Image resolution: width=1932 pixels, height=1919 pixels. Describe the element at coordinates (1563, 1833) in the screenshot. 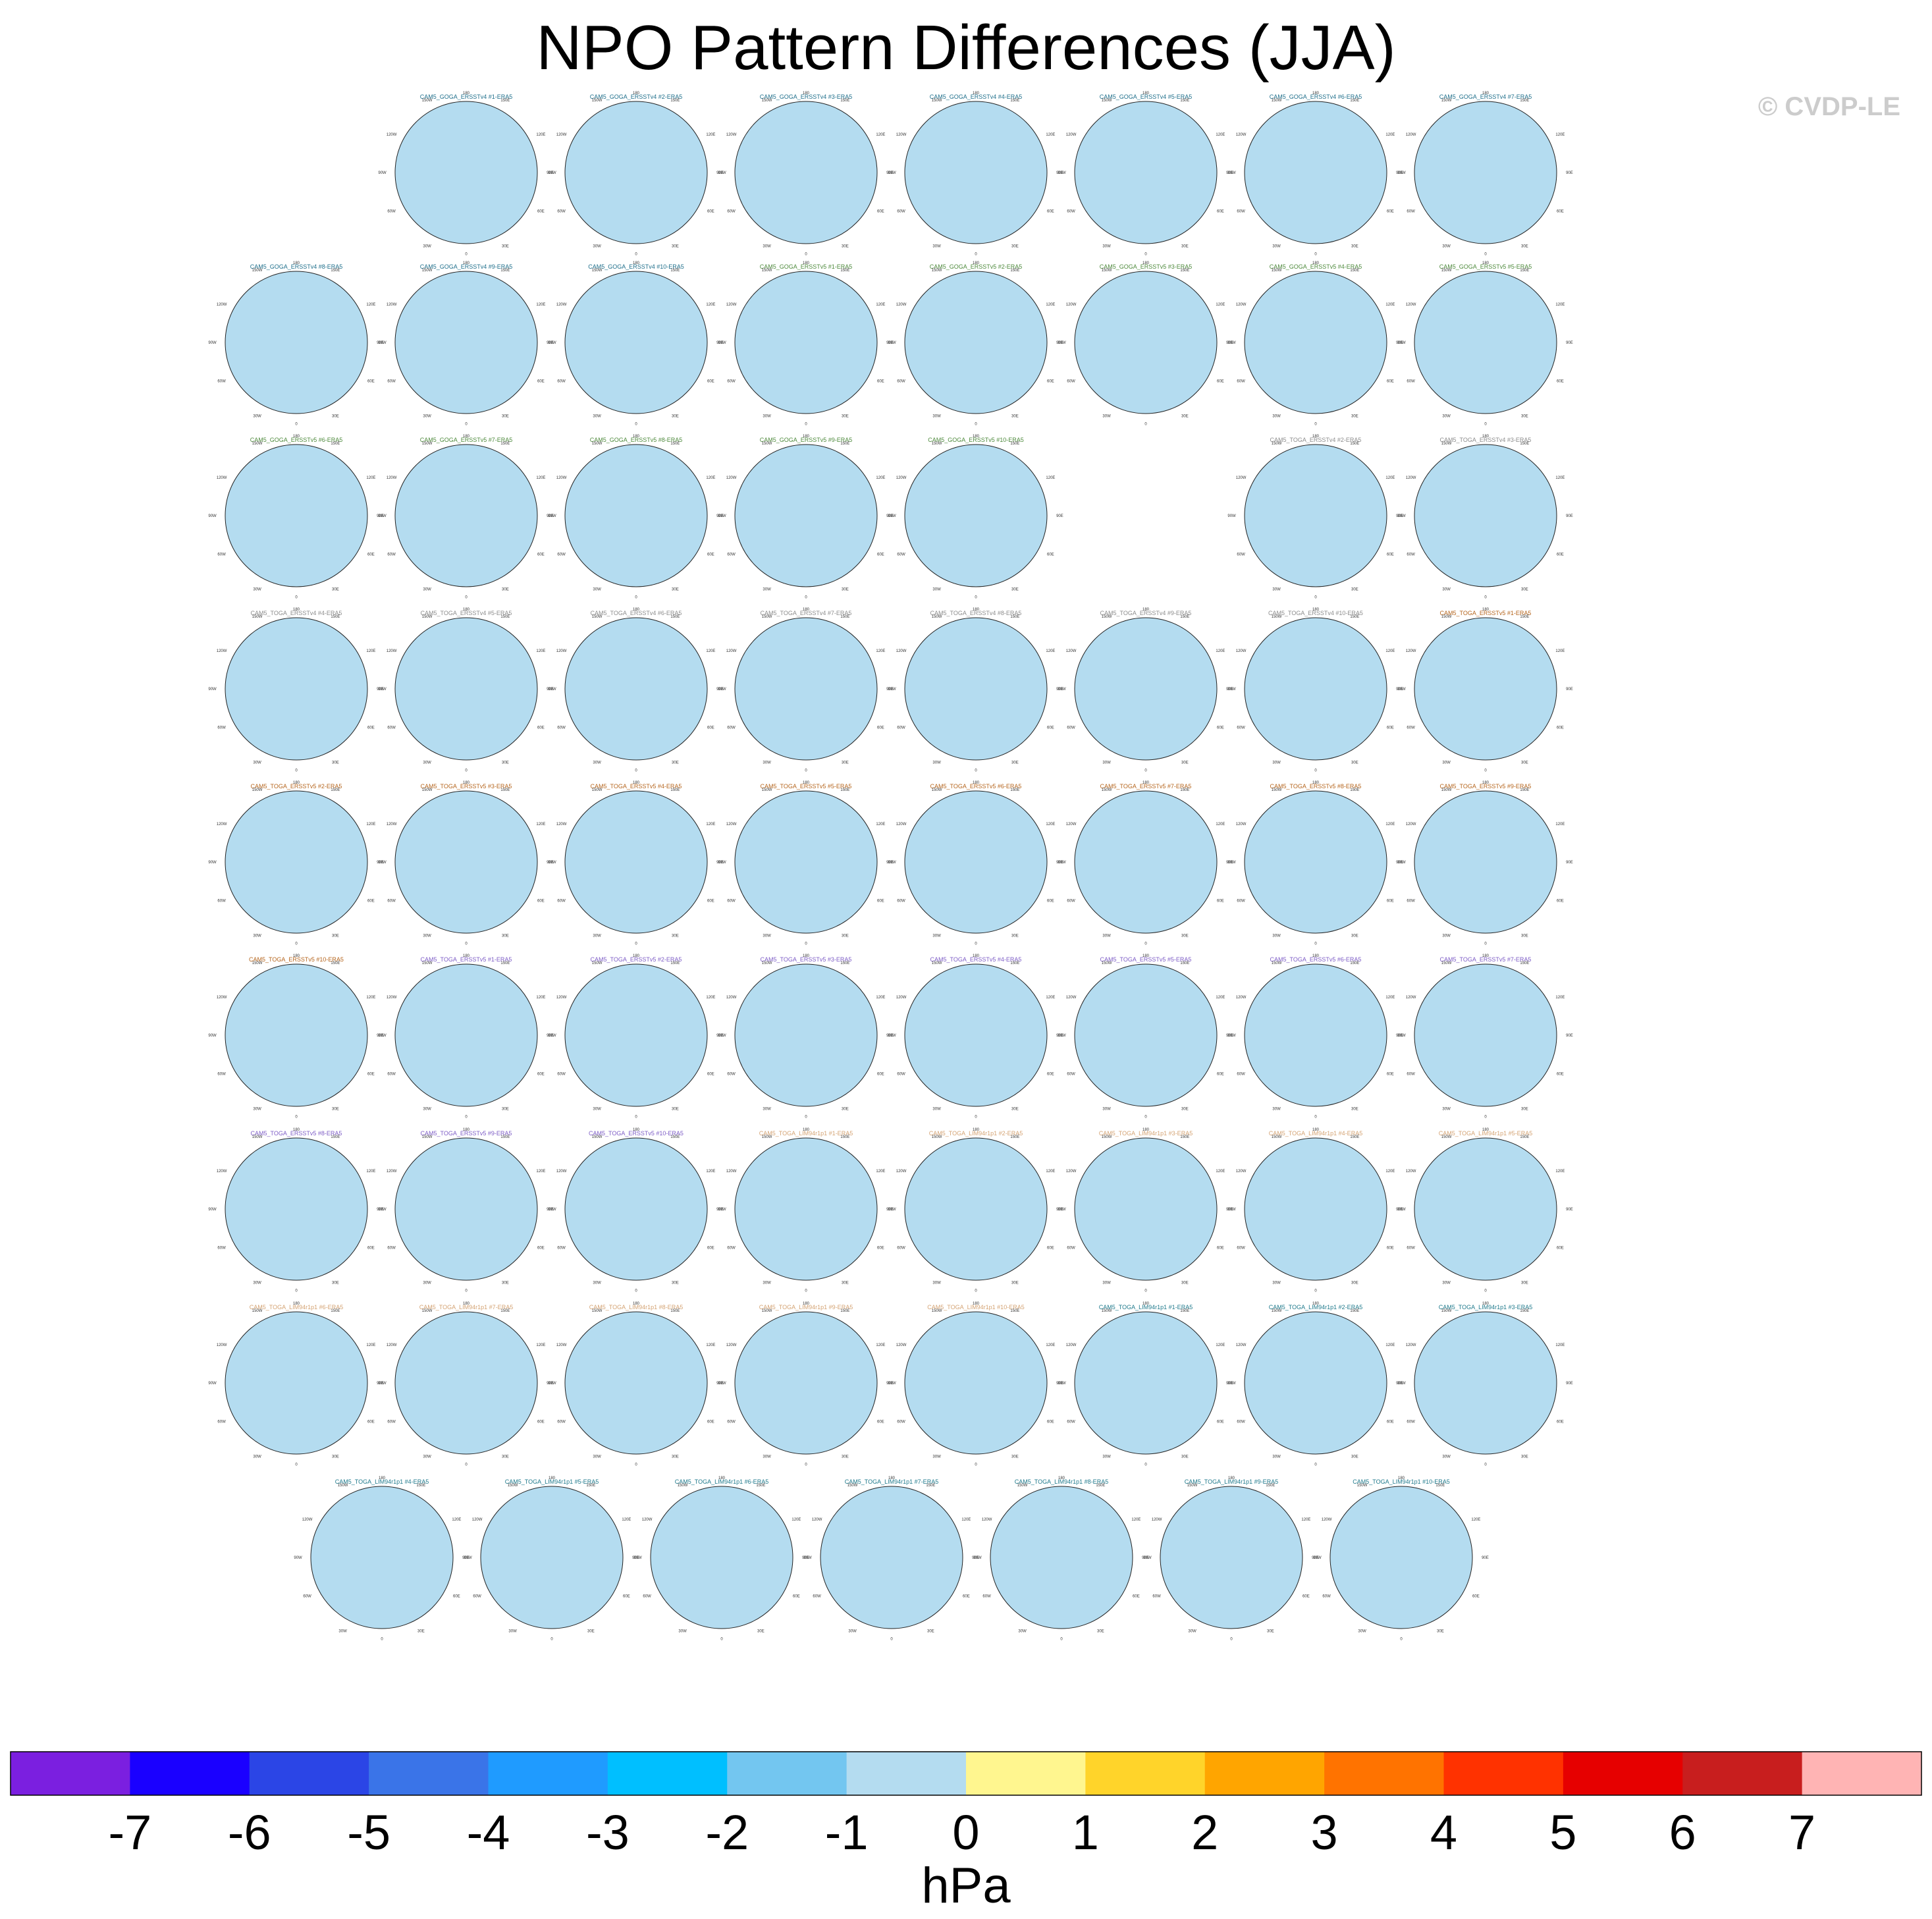

I see `colorbar-tick-label: 5` at that location.